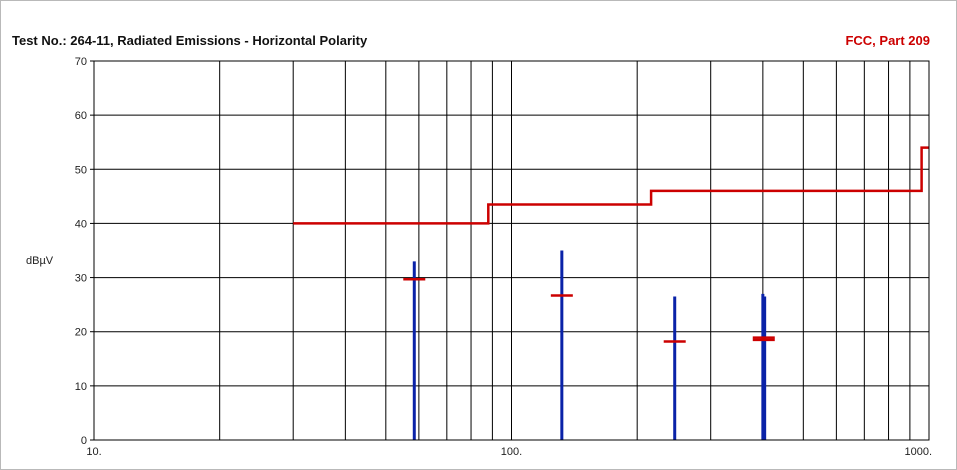 Image resolution: width=957 pixels, height=470 pixels. I want to click on quasi-peak-markers-layer, so click(589, 310).